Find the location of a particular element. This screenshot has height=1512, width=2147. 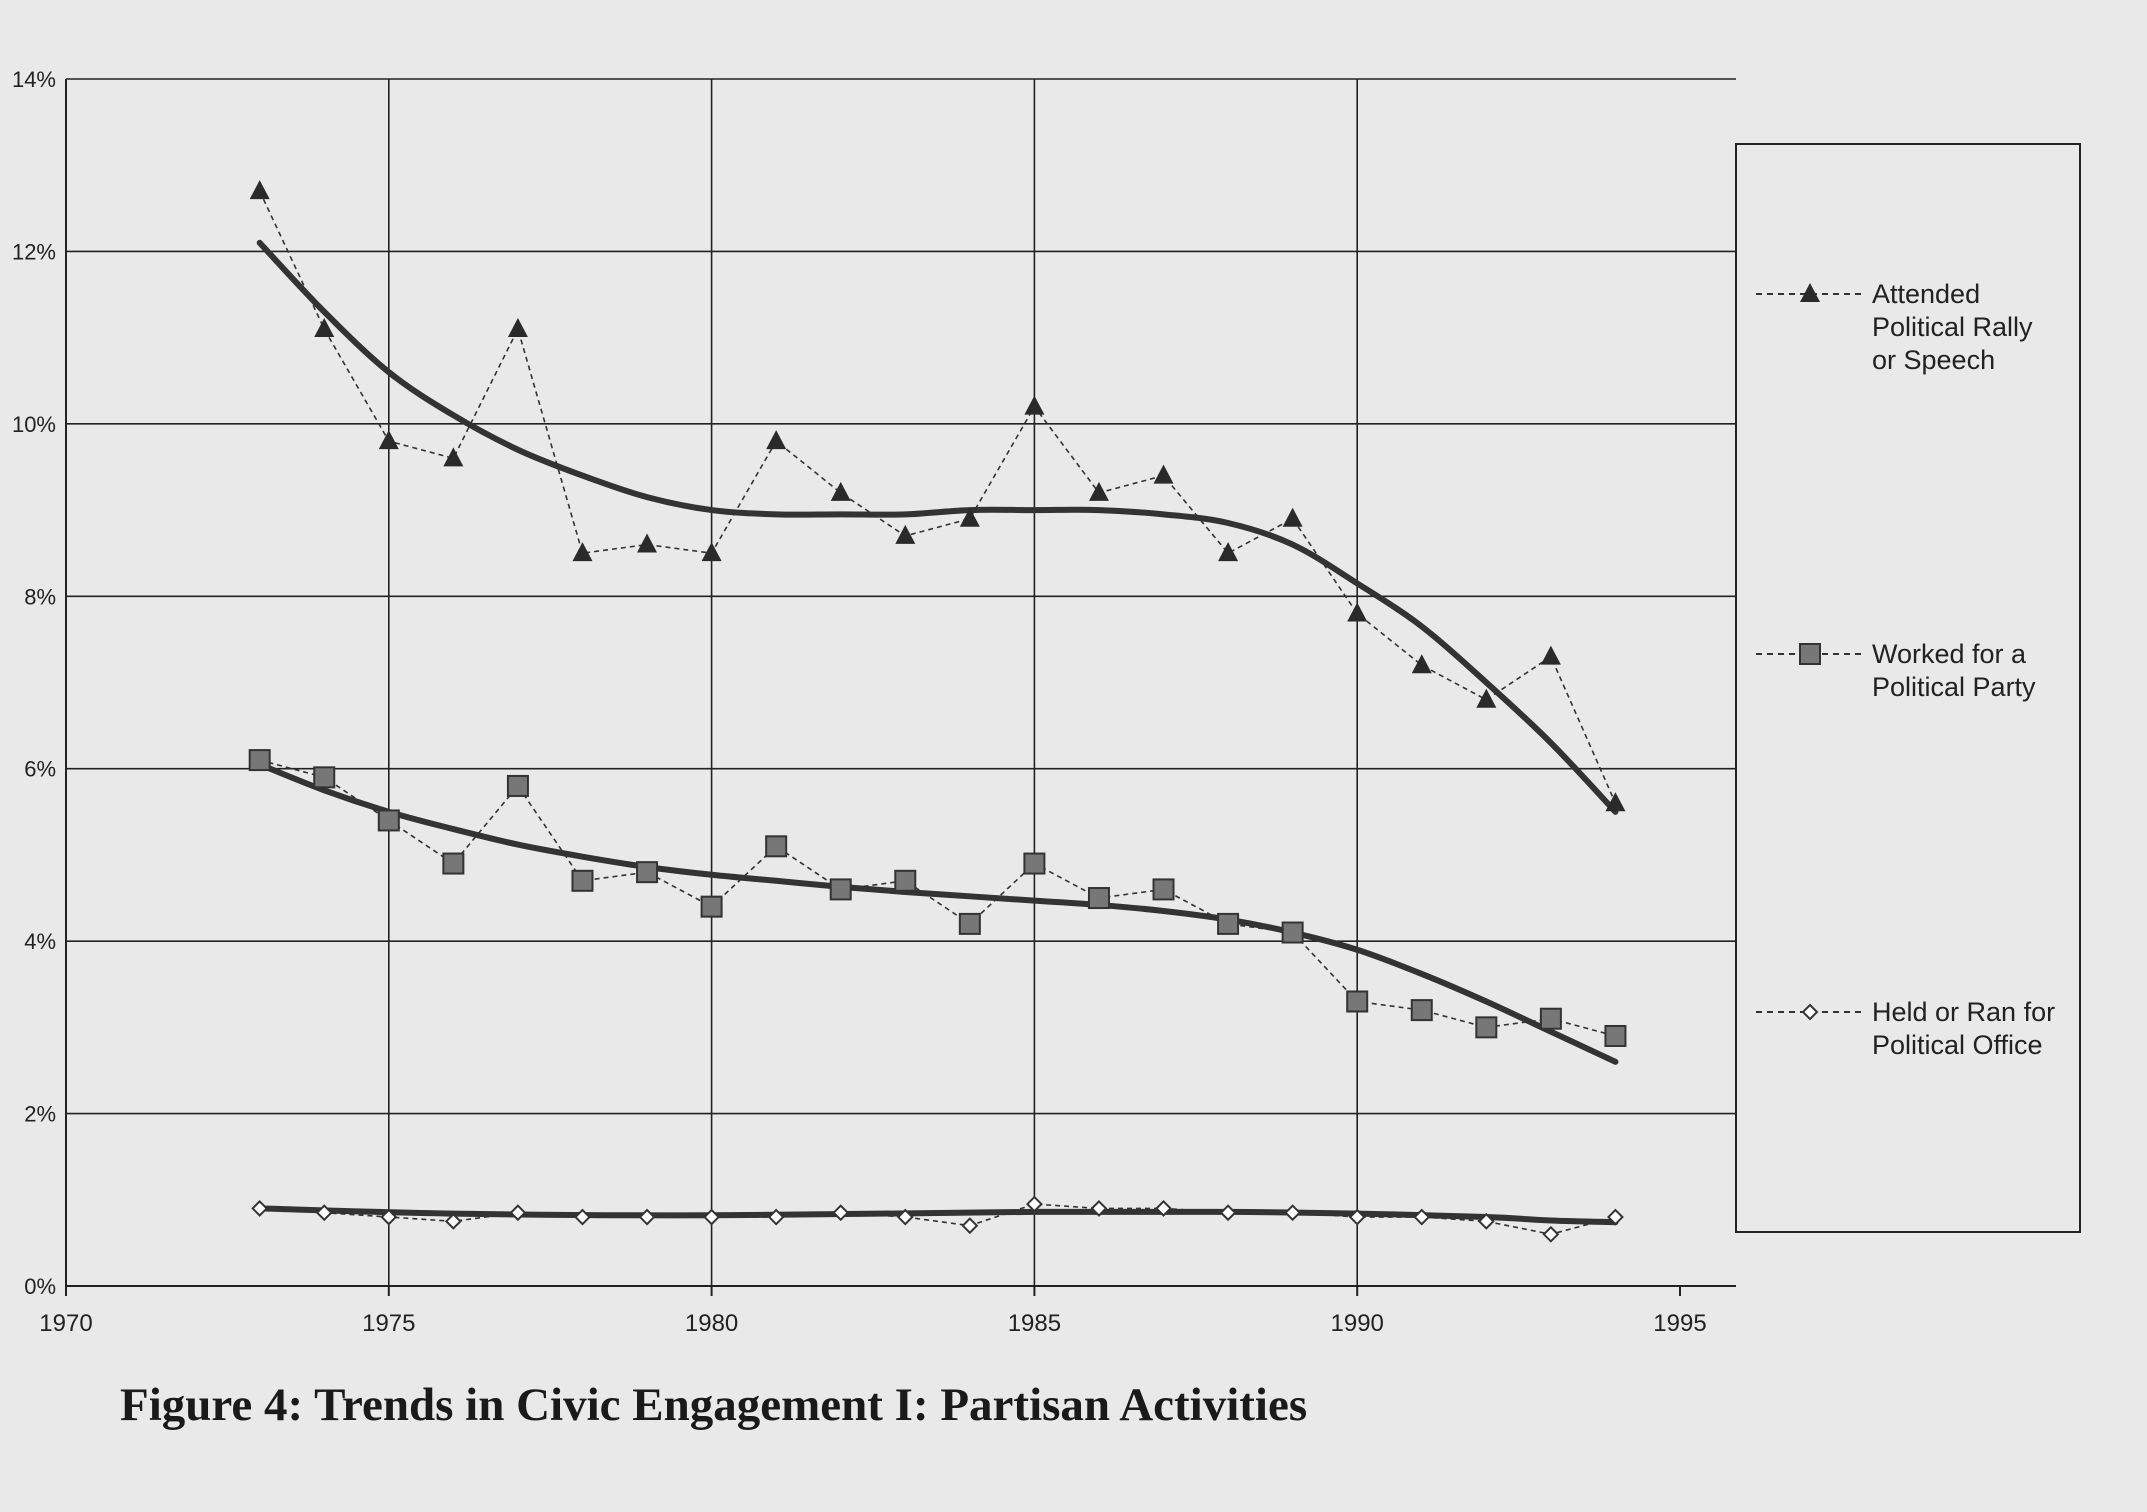

y-tick-label: 0% is located at coordinates (40, 1286).